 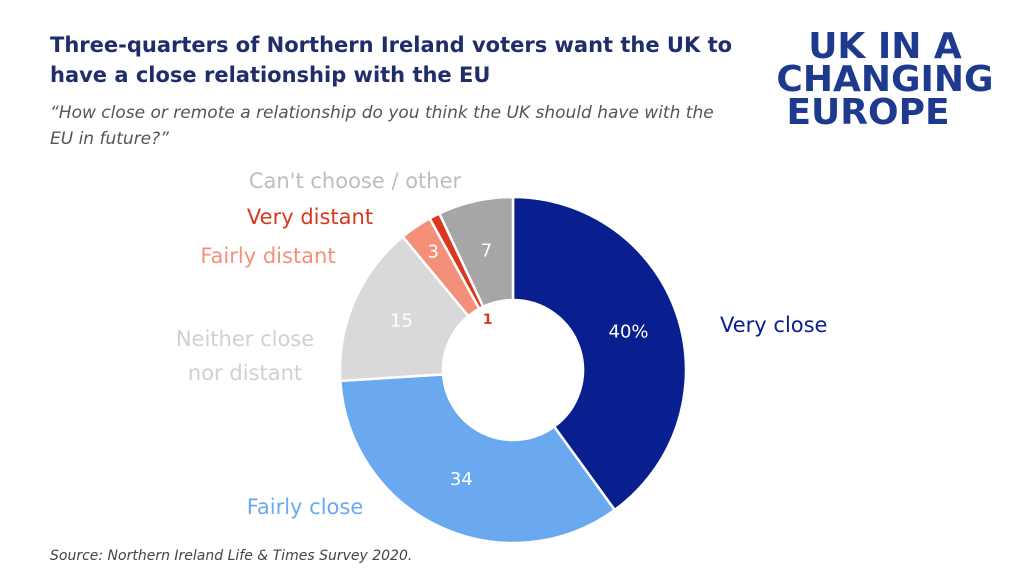 What do you see at coordinates (773, 325) in the screenshot?
I see `category-label: Very close` at bounding box center [773, 325].